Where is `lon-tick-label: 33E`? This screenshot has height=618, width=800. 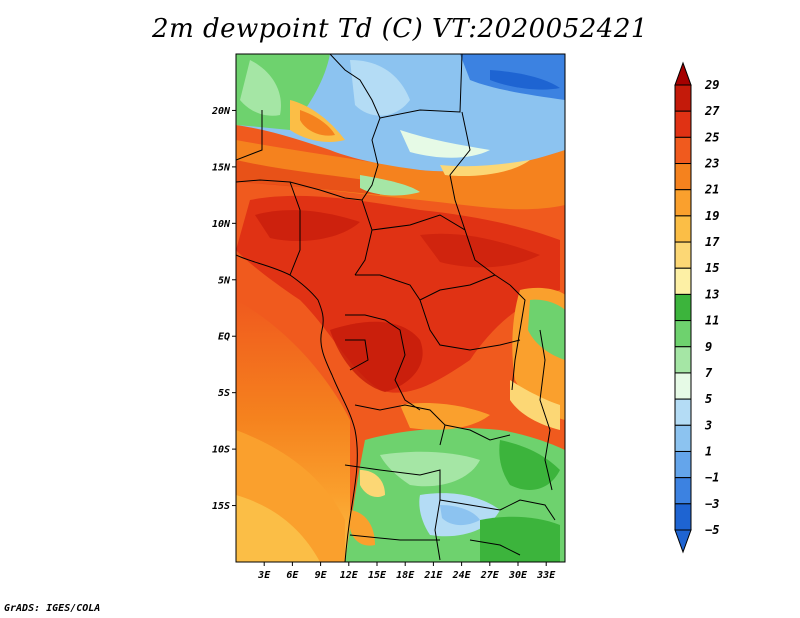
lon-tick-label: 33E is located at coordinates (546, 575).